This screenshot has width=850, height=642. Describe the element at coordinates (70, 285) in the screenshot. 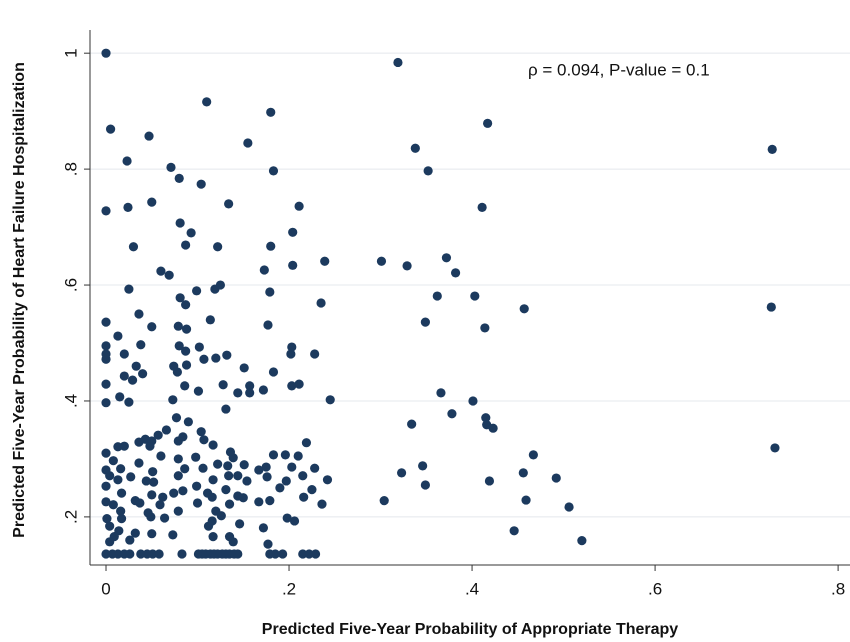

I see `y-tick-label: .6` at that location.